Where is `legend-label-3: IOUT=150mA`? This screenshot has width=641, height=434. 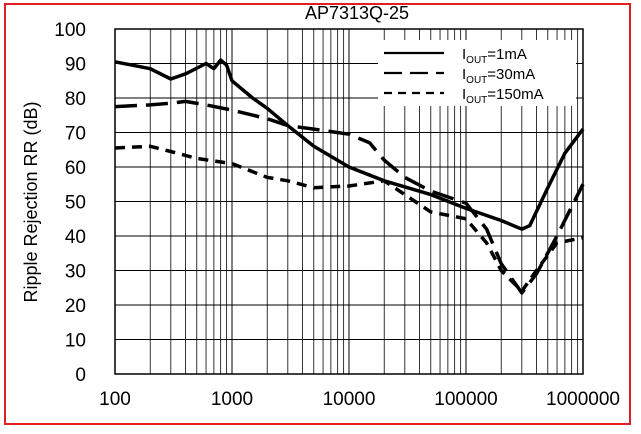
legend-label-3: IOUT=150mA is located at coordinates (503, 96).